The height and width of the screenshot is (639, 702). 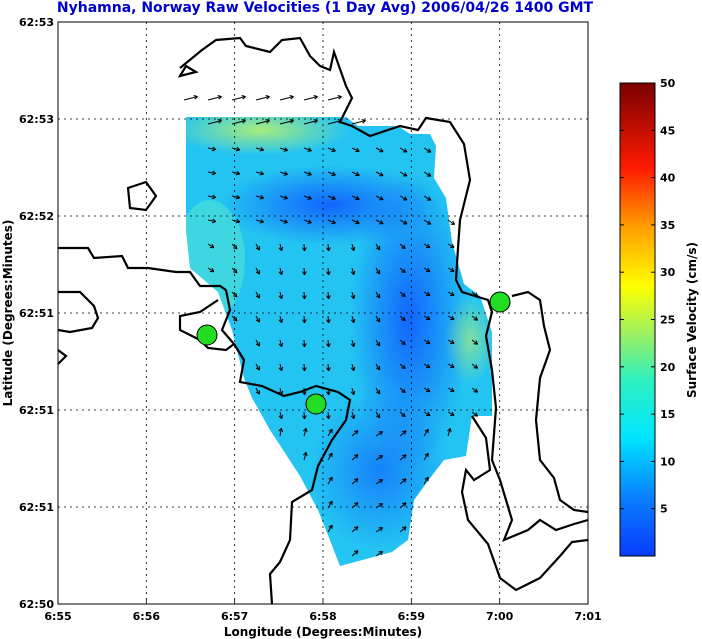 I want to click on colorbar-tick-label: 20, so click(x=668, y=367).